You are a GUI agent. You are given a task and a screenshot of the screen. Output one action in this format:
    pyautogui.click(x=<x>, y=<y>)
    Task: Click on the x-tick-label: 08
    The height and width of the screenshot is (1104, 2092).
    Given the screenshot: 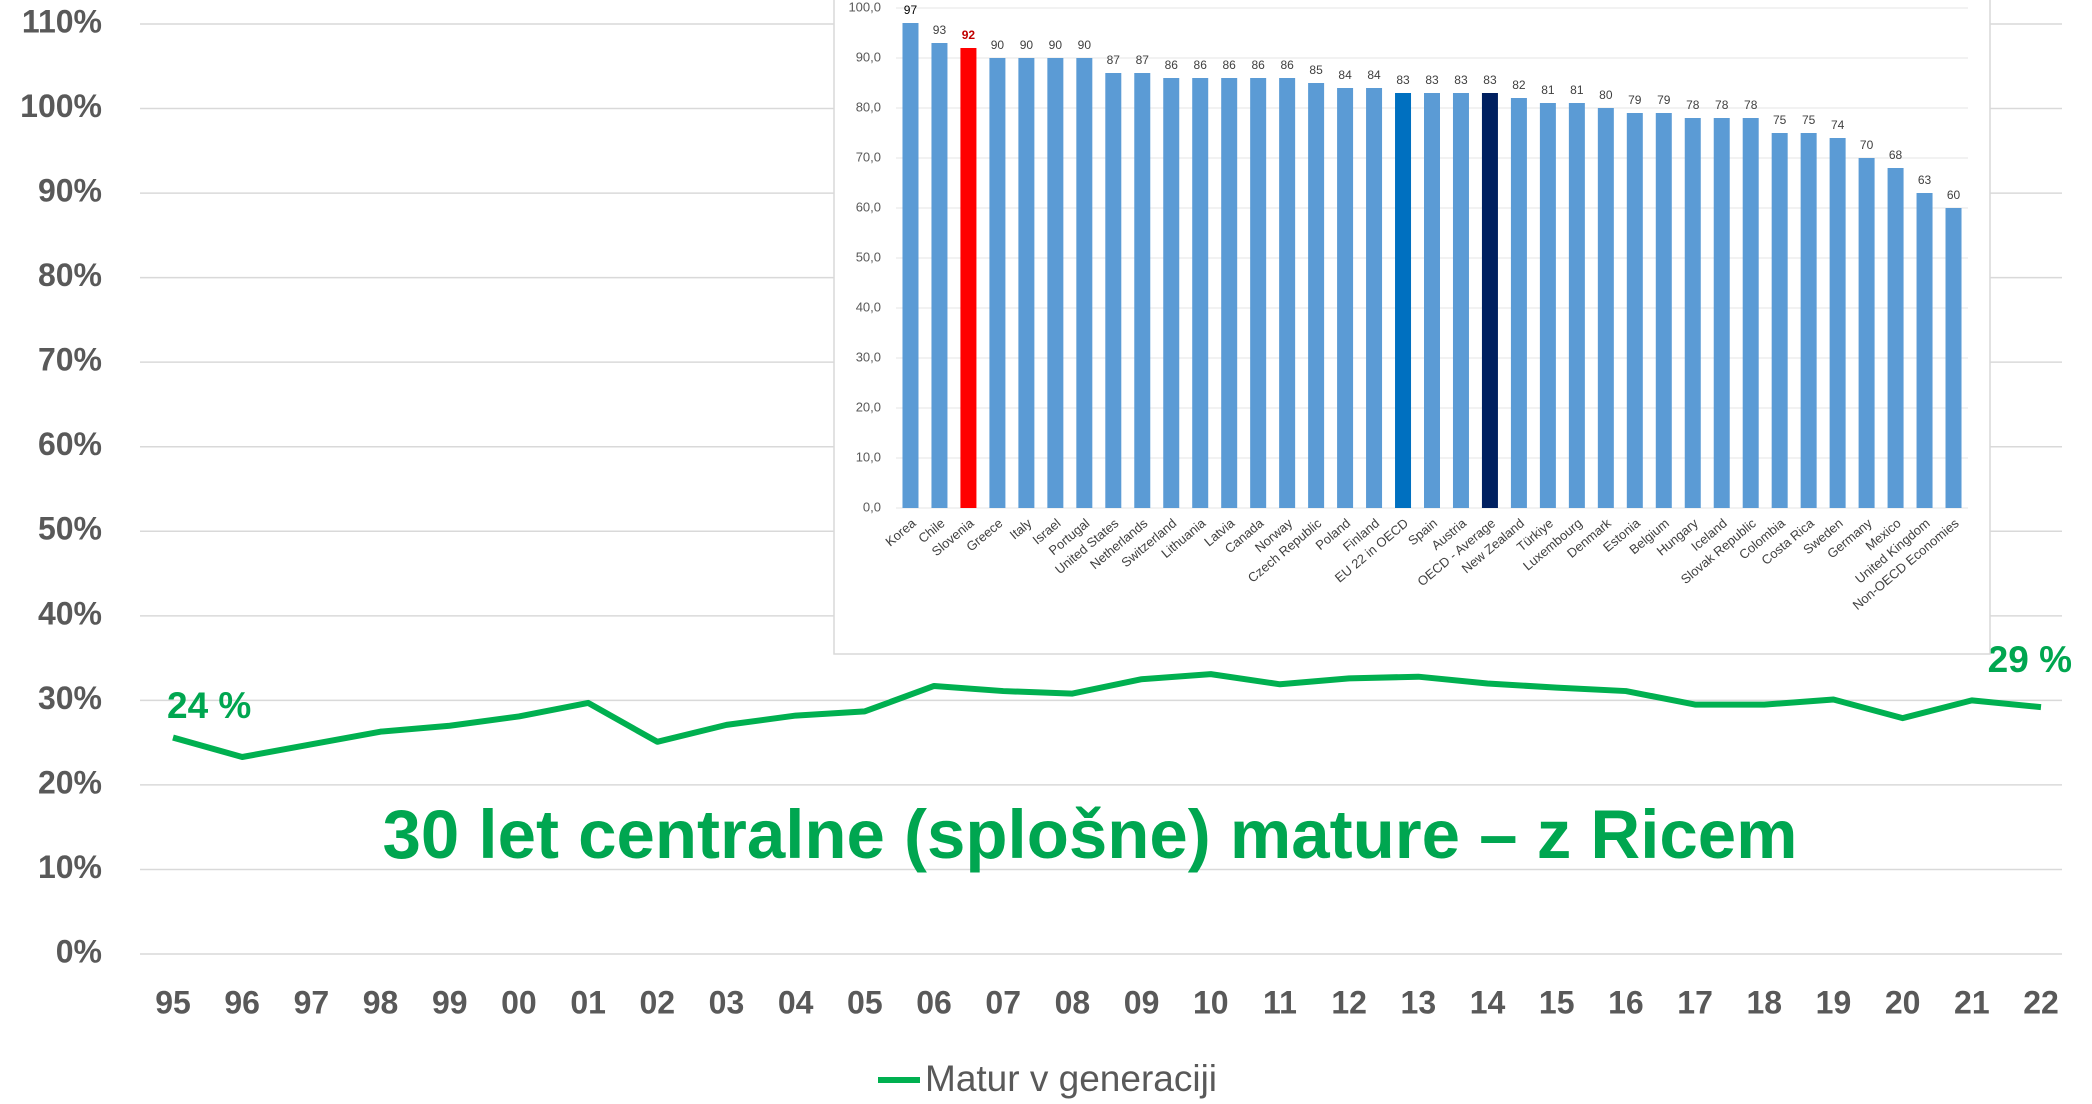 What is the action you would take?
    pyautogui.click(x=1073, y=1002)
    